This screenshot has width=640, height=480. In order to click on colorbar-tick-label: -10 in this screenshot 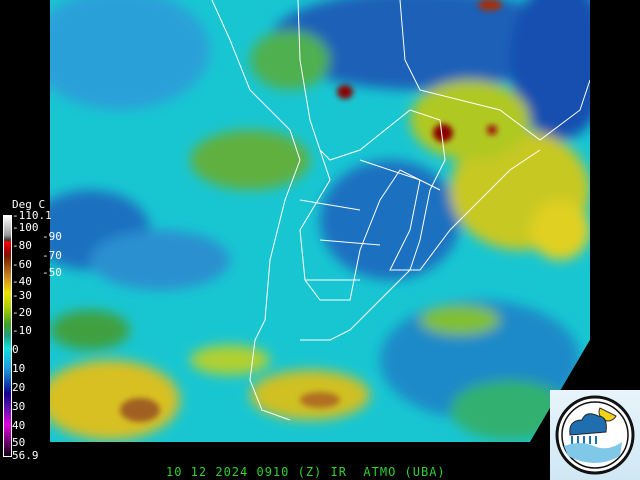, I will do `click(22, 330)`.